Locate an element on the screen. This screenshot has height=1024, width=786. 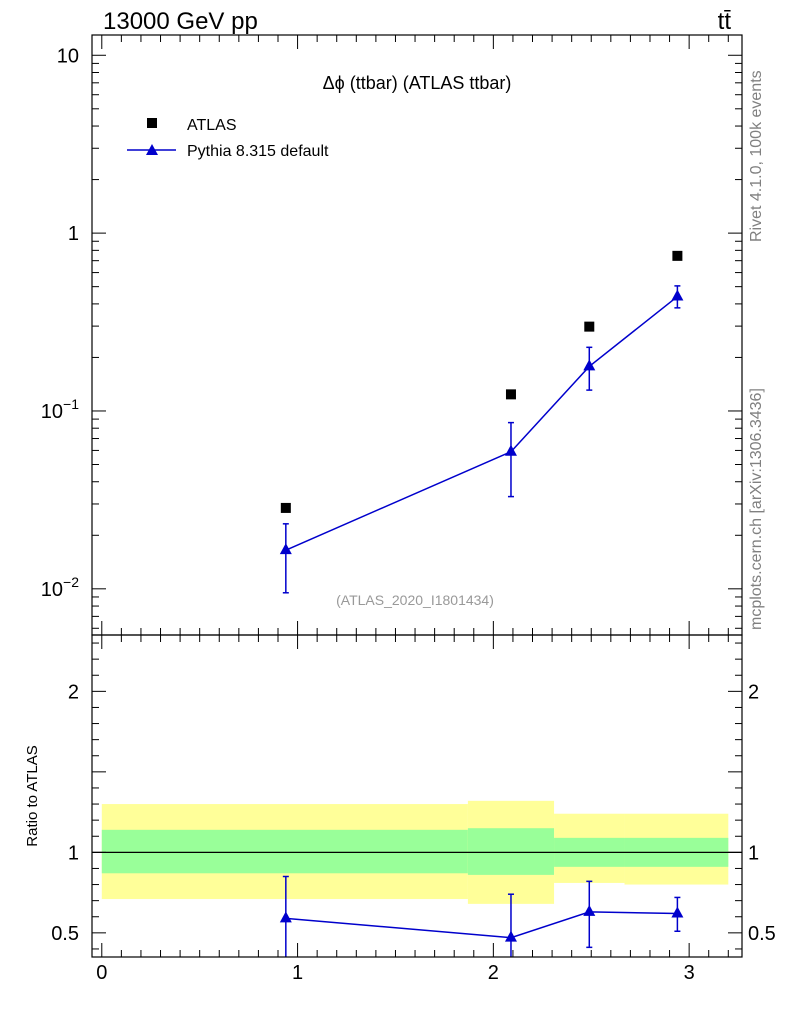
y-tick-label: 10 is located at coordinates (68, 56).